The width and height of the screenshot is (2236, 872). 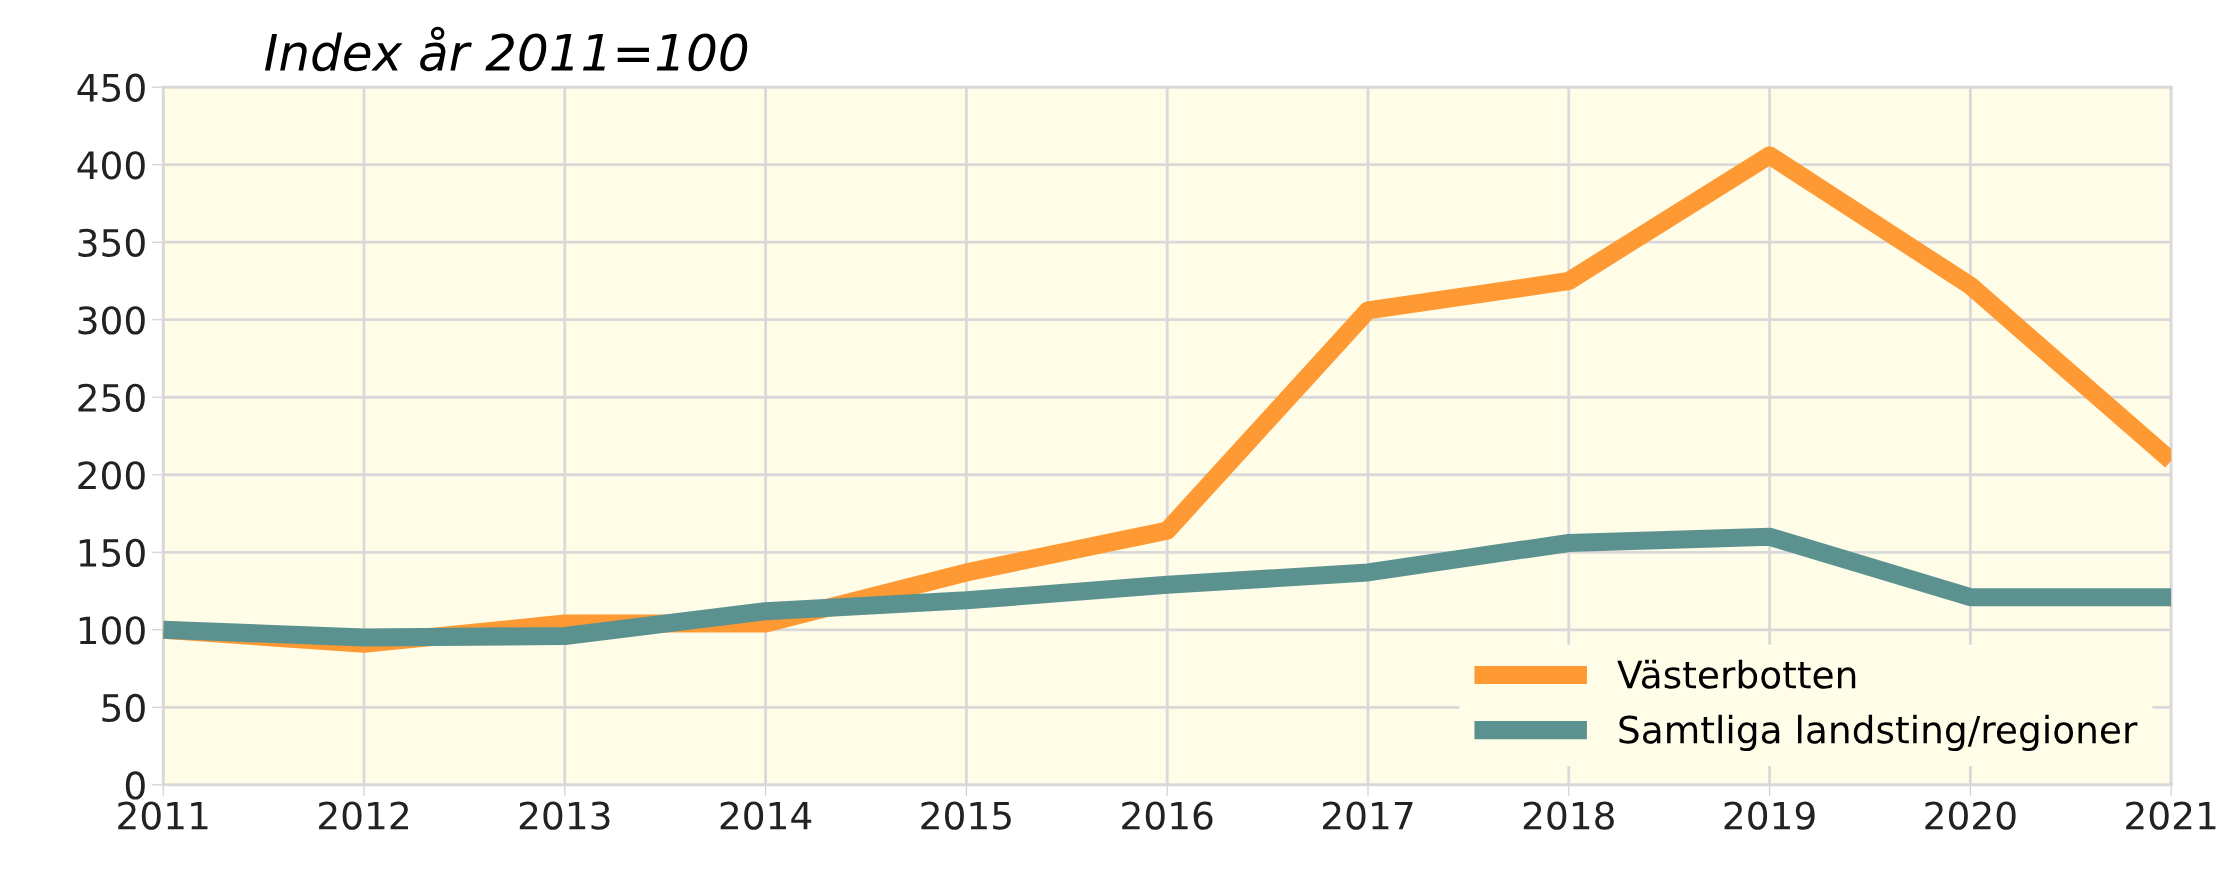 What do you see at coordinates (564, 815) in the screenshot?
I see `x-tick-label: 2013` at bounding box center [564, 815].